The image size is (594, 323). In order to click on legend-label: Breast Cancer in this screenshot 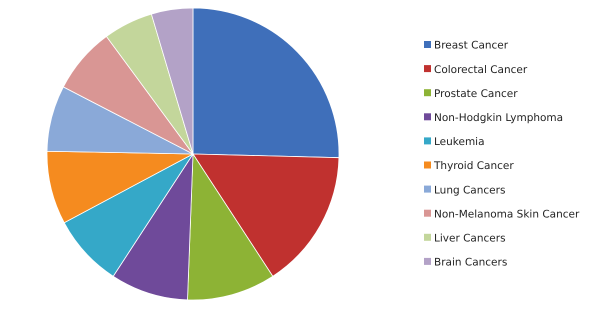, I will do `click(471, 46)`.